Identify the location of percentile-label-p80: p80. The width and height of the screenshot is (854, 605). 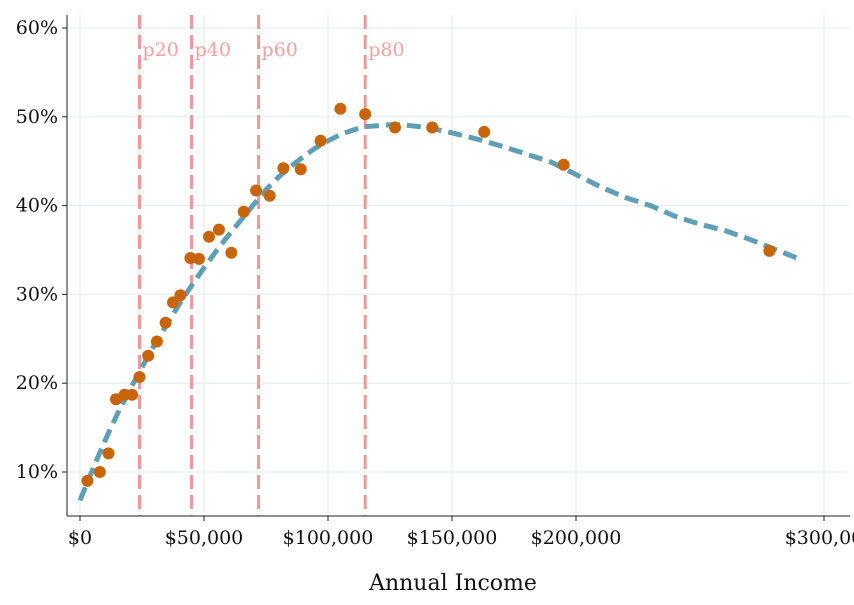
(386, 50).